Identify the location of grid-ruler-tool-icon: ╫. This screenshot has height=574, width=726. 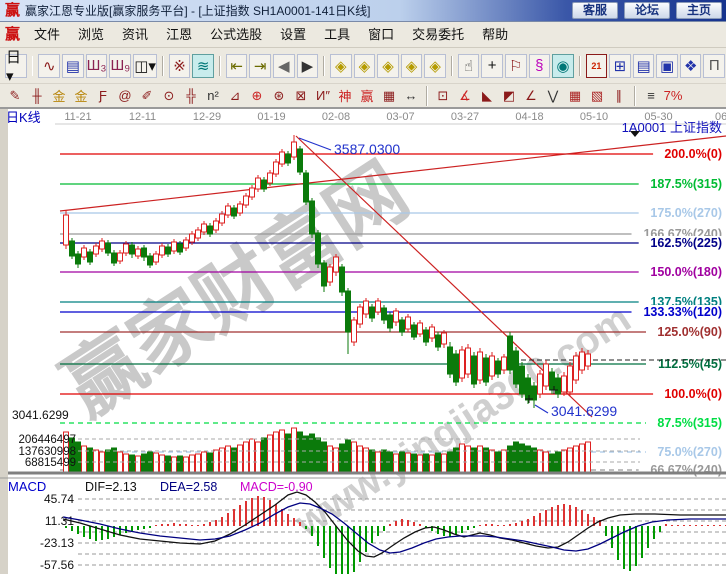
(37, 95).